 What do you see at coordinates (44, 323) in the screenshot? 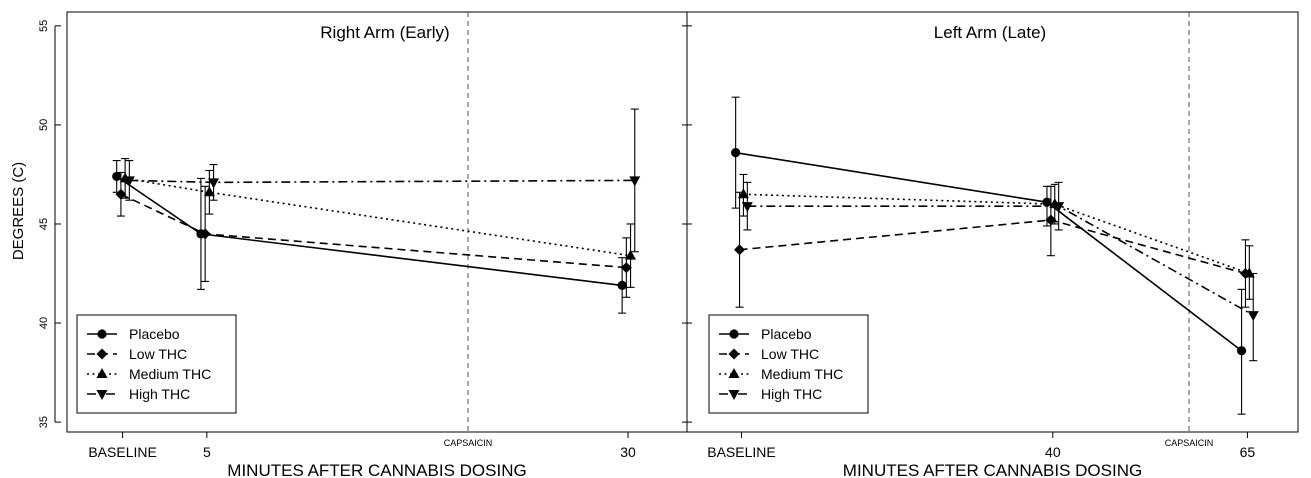
I see `y-tick-label: 40` at bounding box center [44, 323].